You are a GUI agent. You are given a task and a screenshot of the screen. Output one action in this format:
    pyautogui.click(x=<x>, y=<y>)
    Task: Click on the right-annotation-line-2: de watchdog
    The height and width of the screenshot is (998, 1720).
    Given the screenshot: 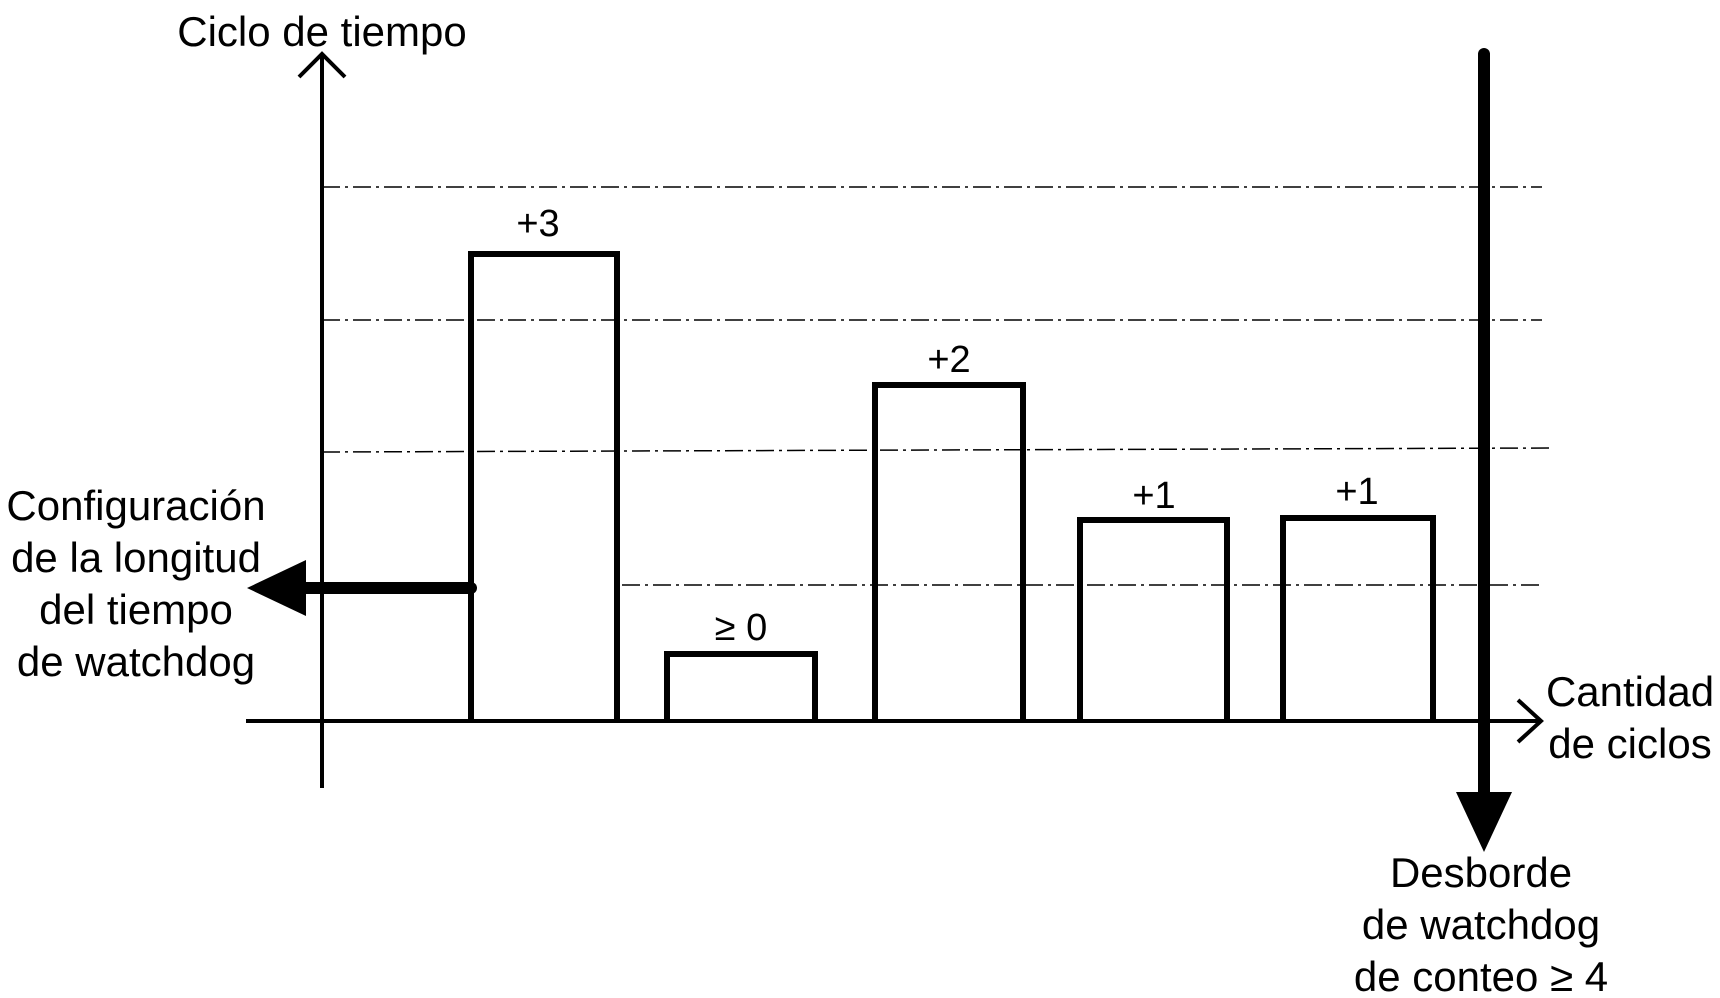 What is the action you would take?
    pyautogui.click(x=1481, y=924)
    